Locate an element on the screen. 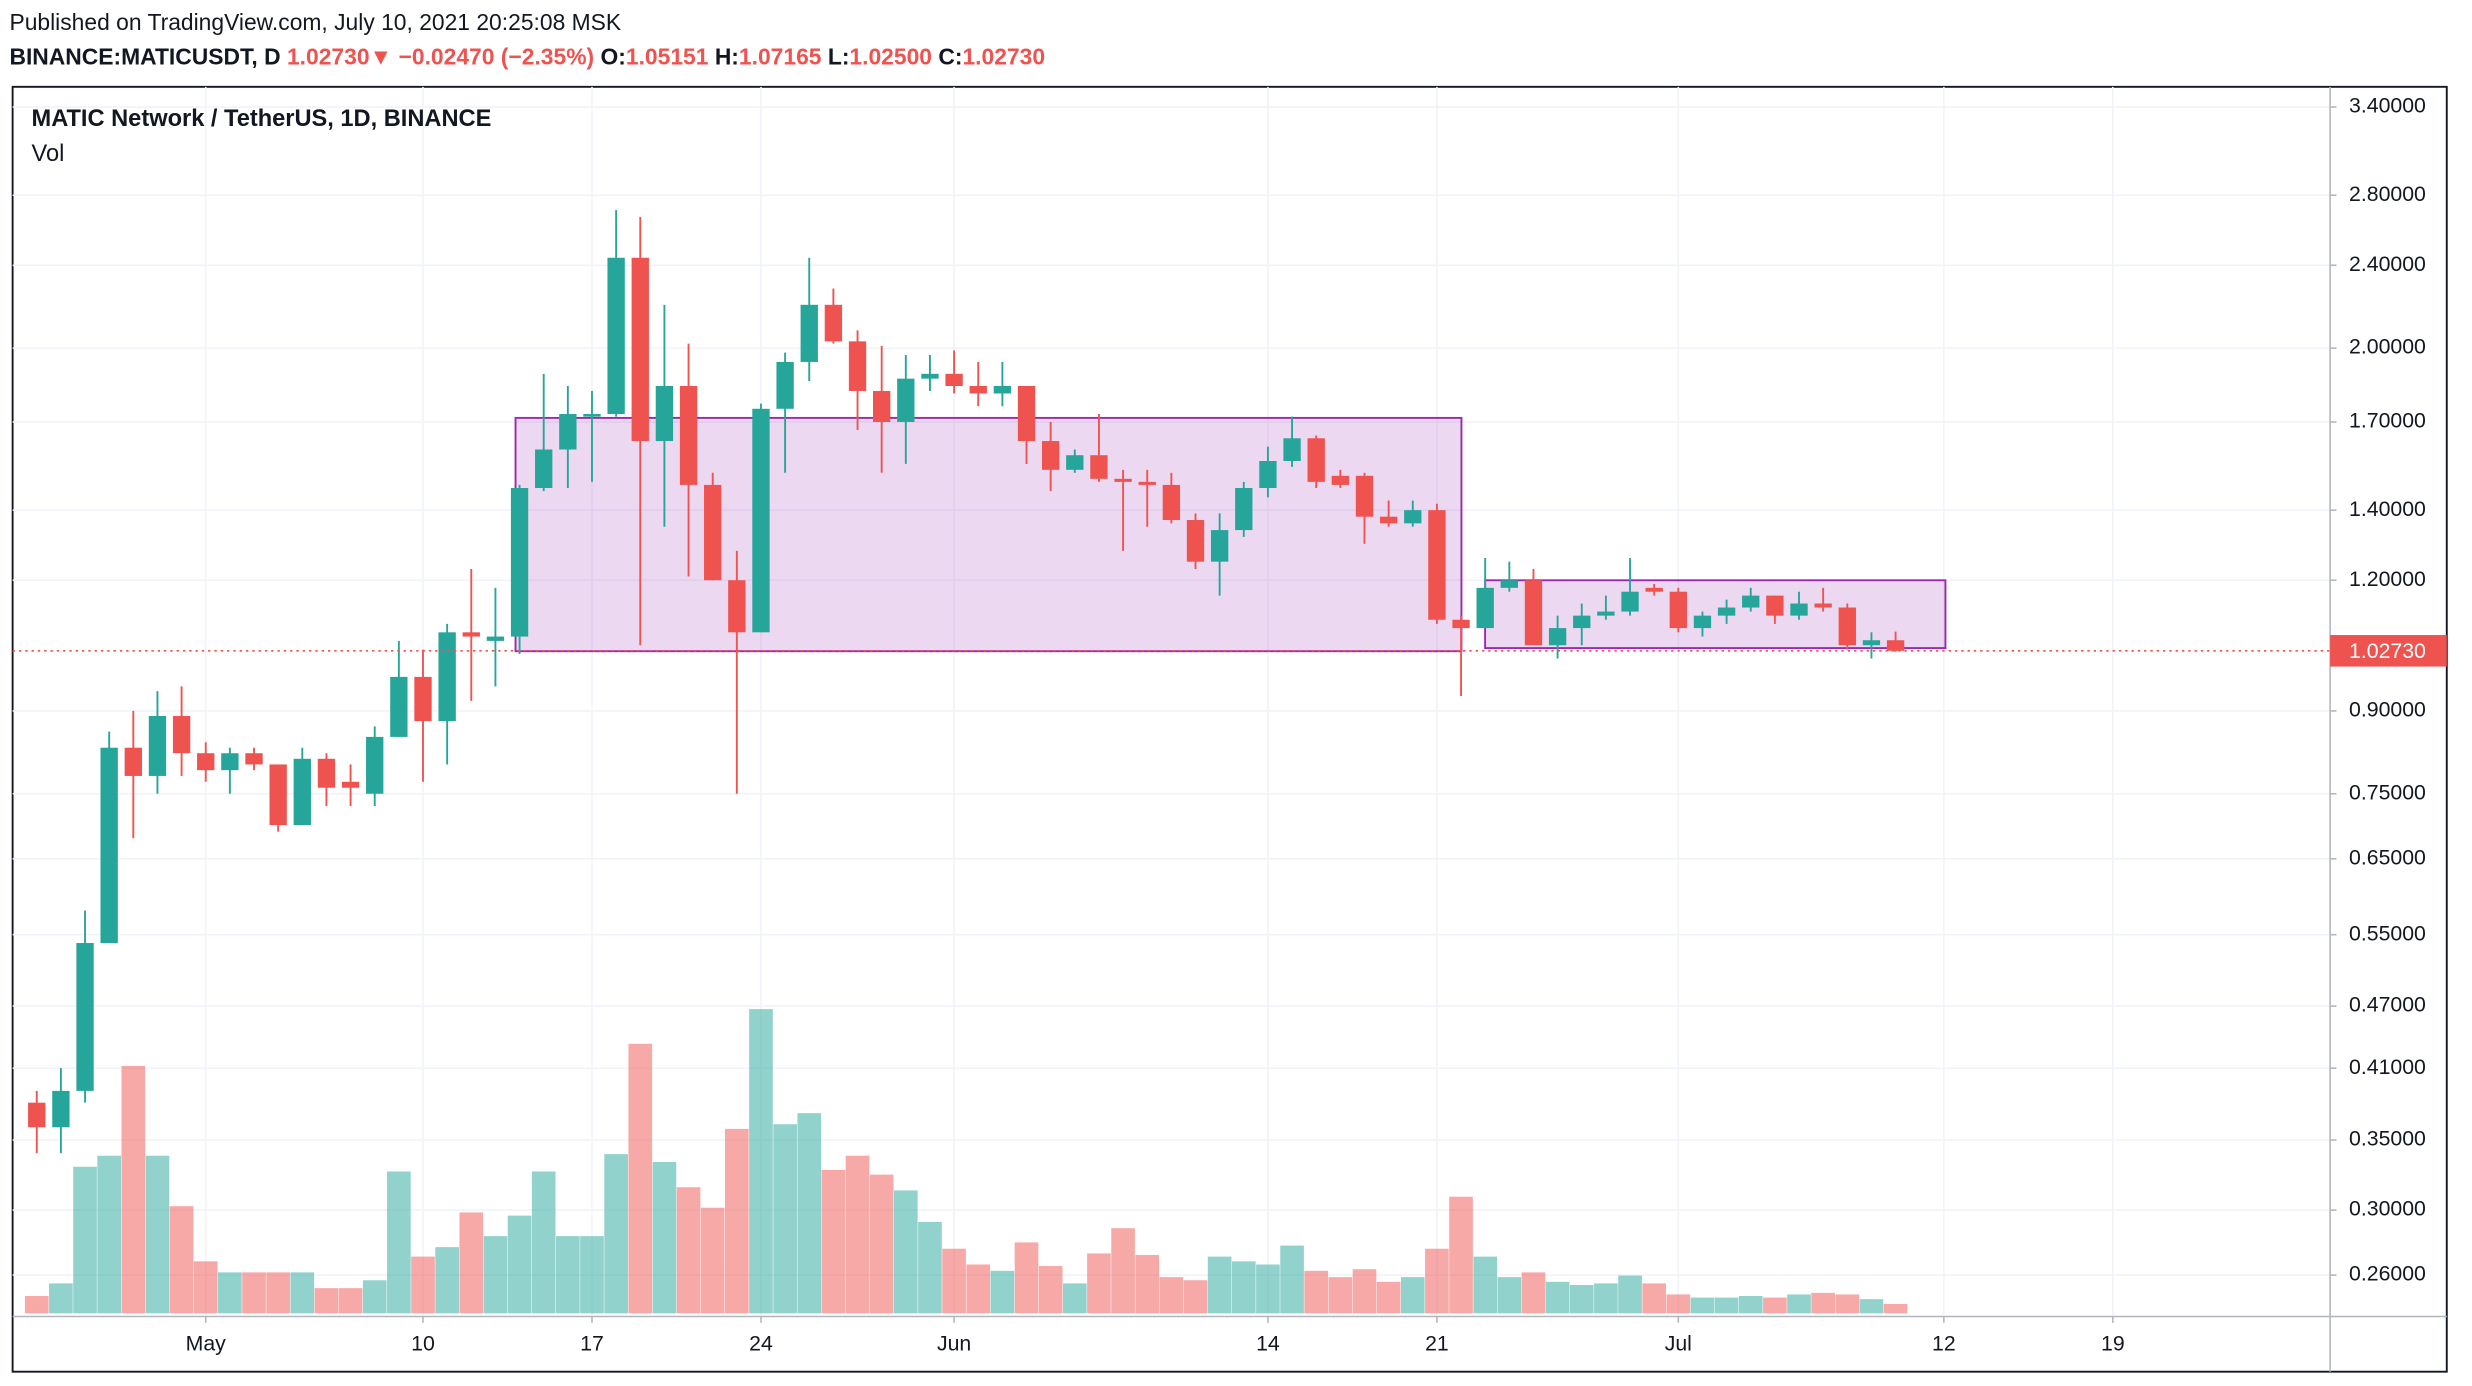  ohlc-value: 1.02500 is located at coordinates (890, 56).